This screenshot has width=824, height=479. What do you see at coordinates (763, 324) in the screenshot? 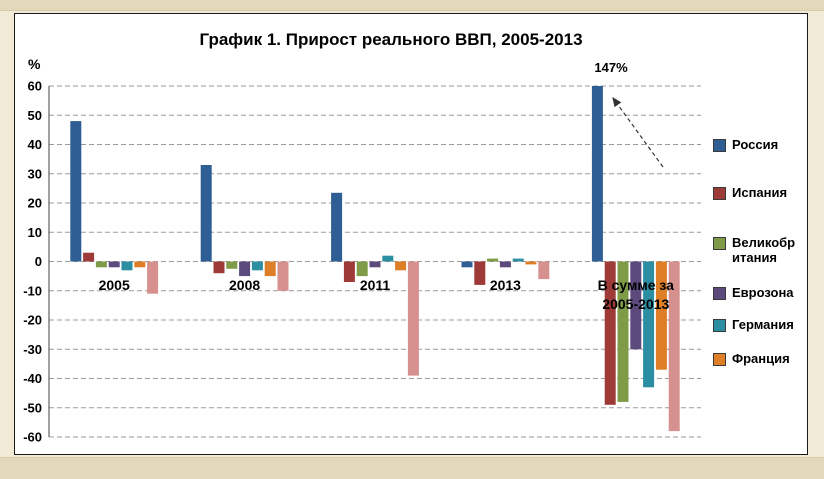
I see `legend-label: Германия` at bounding box center [763, 324].